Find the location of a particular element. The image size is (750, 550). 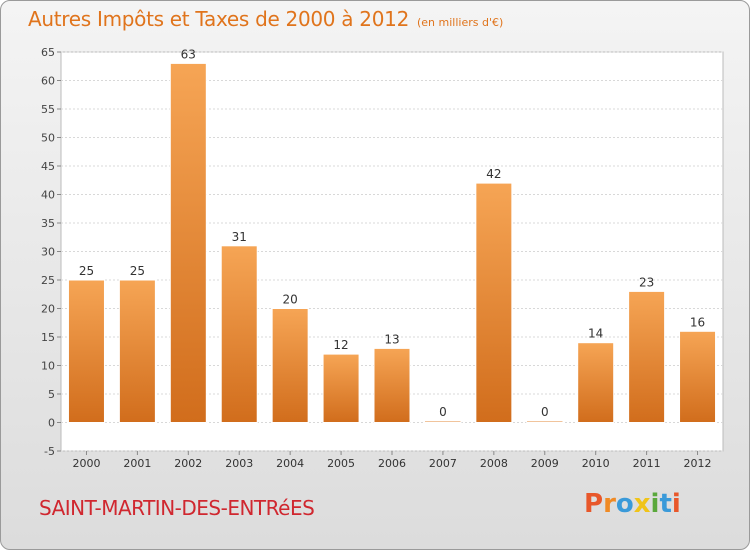

x-tick-label: 2009 is located at coordinates (545, 463).